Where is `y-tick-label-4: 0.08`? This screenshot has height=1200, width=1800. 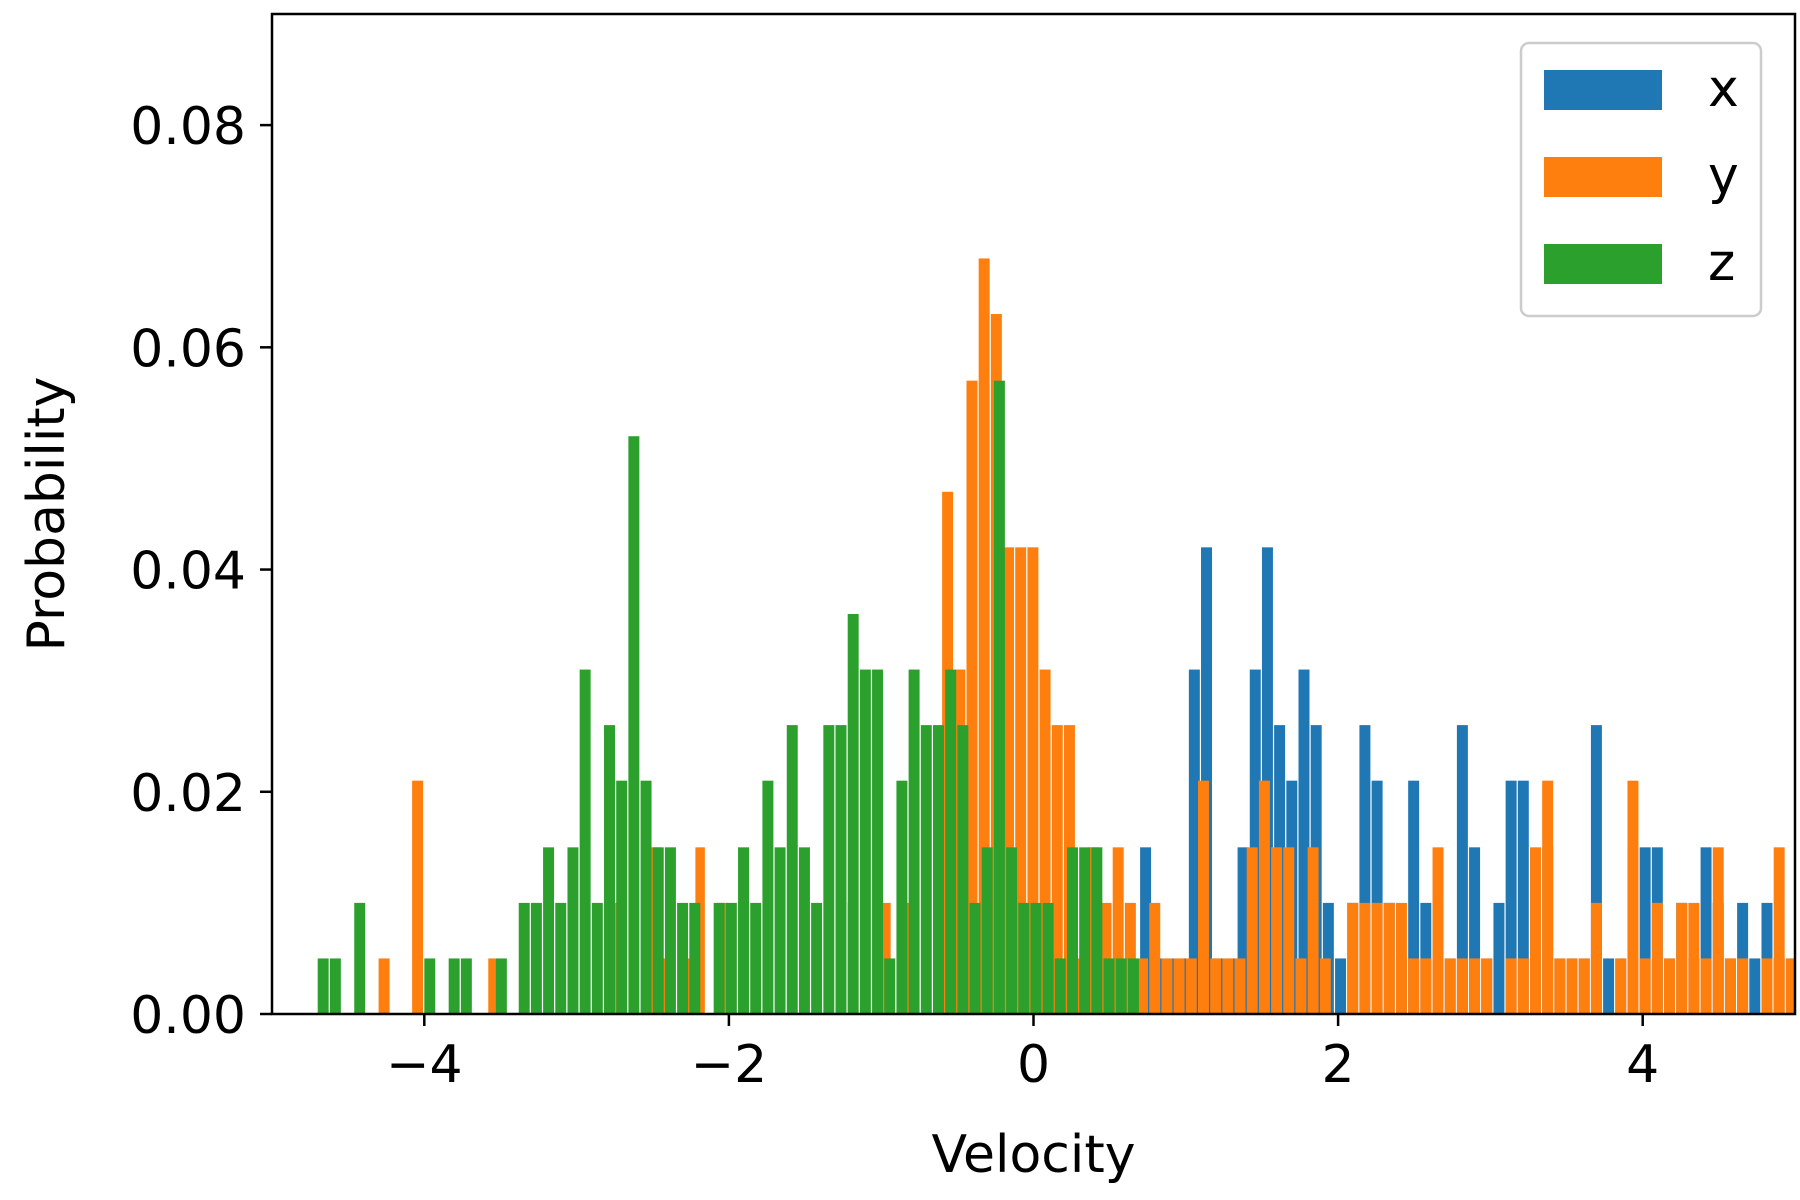 y-tick-label-4: 0.08 is located at coordinates (188, 127).